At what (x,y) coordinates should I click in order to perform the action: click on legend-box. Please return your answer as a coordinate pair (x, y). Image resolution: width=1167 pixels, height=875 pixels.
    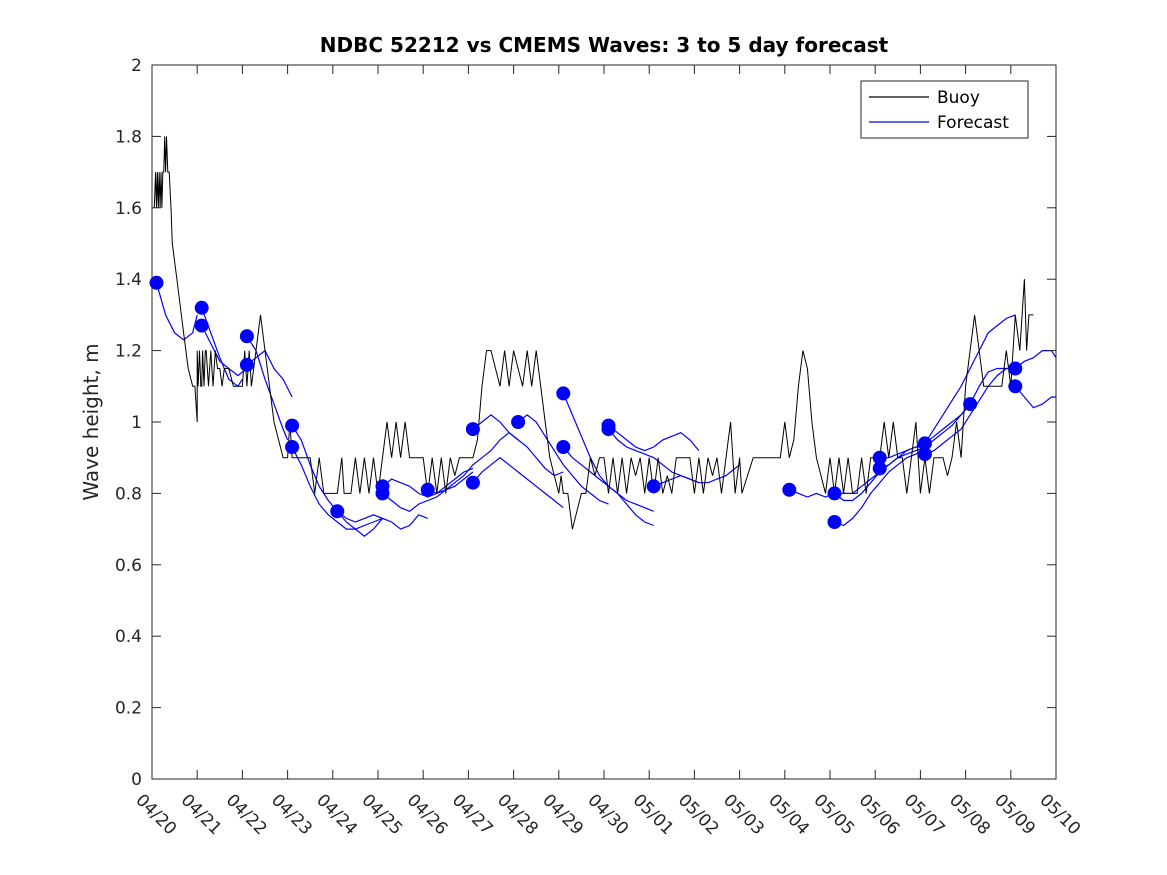
    Looking at the image, I should click on (944, 109).